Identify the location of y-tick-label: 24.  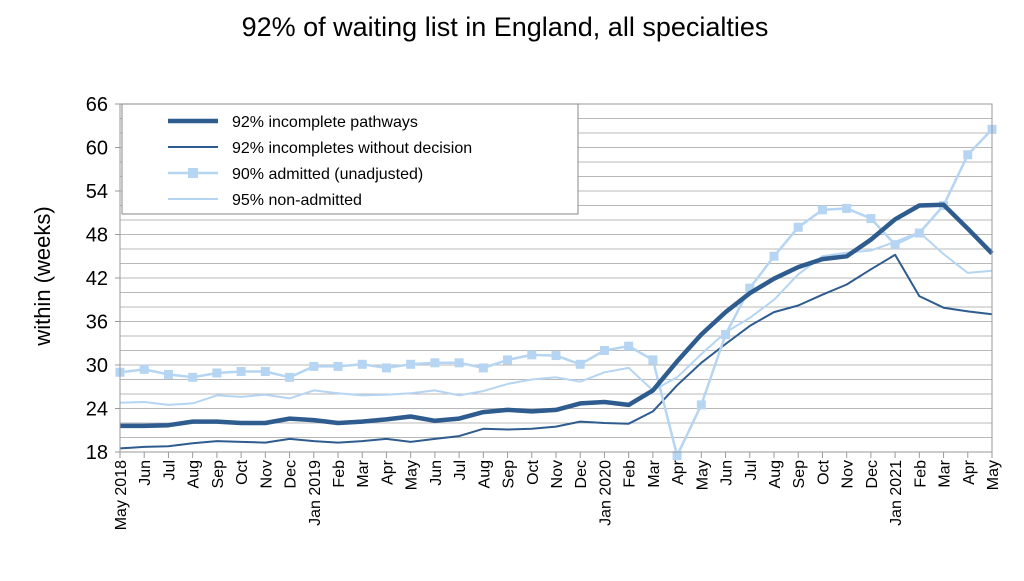
(97, 410).